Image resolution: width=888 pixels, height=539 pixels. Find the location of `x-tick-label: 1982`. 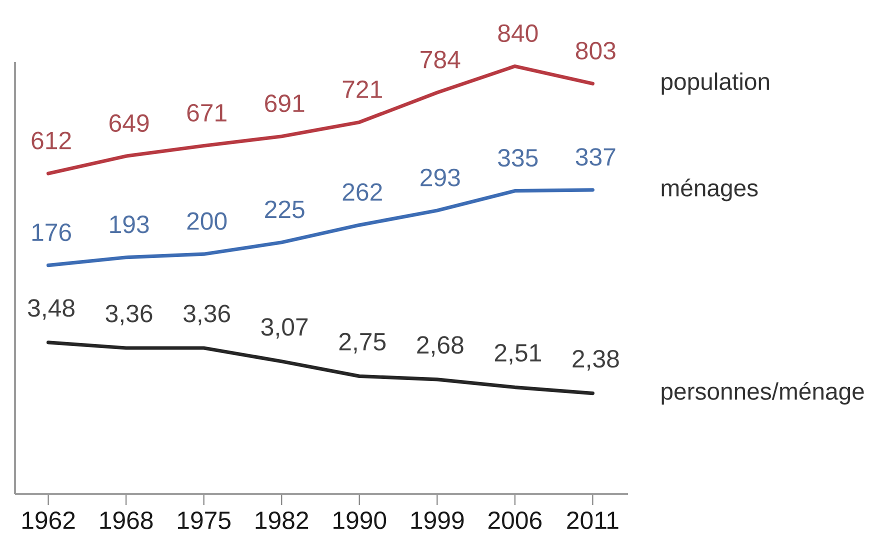

x-tick-label: 1982 is located at coordinates (282, 521).